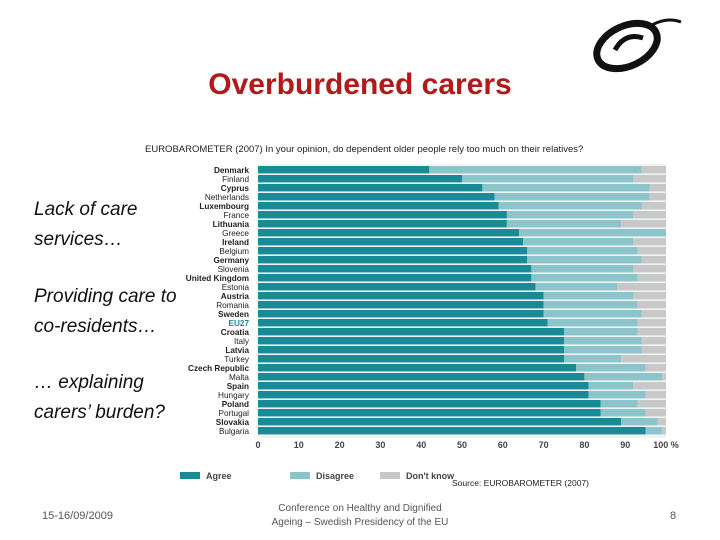 This screenshot has width=720, height=540. What do you see at coordinates (234, 431) in the screenshot?
I see `category-label: Bulgaria` at bounding box center [234, 431].